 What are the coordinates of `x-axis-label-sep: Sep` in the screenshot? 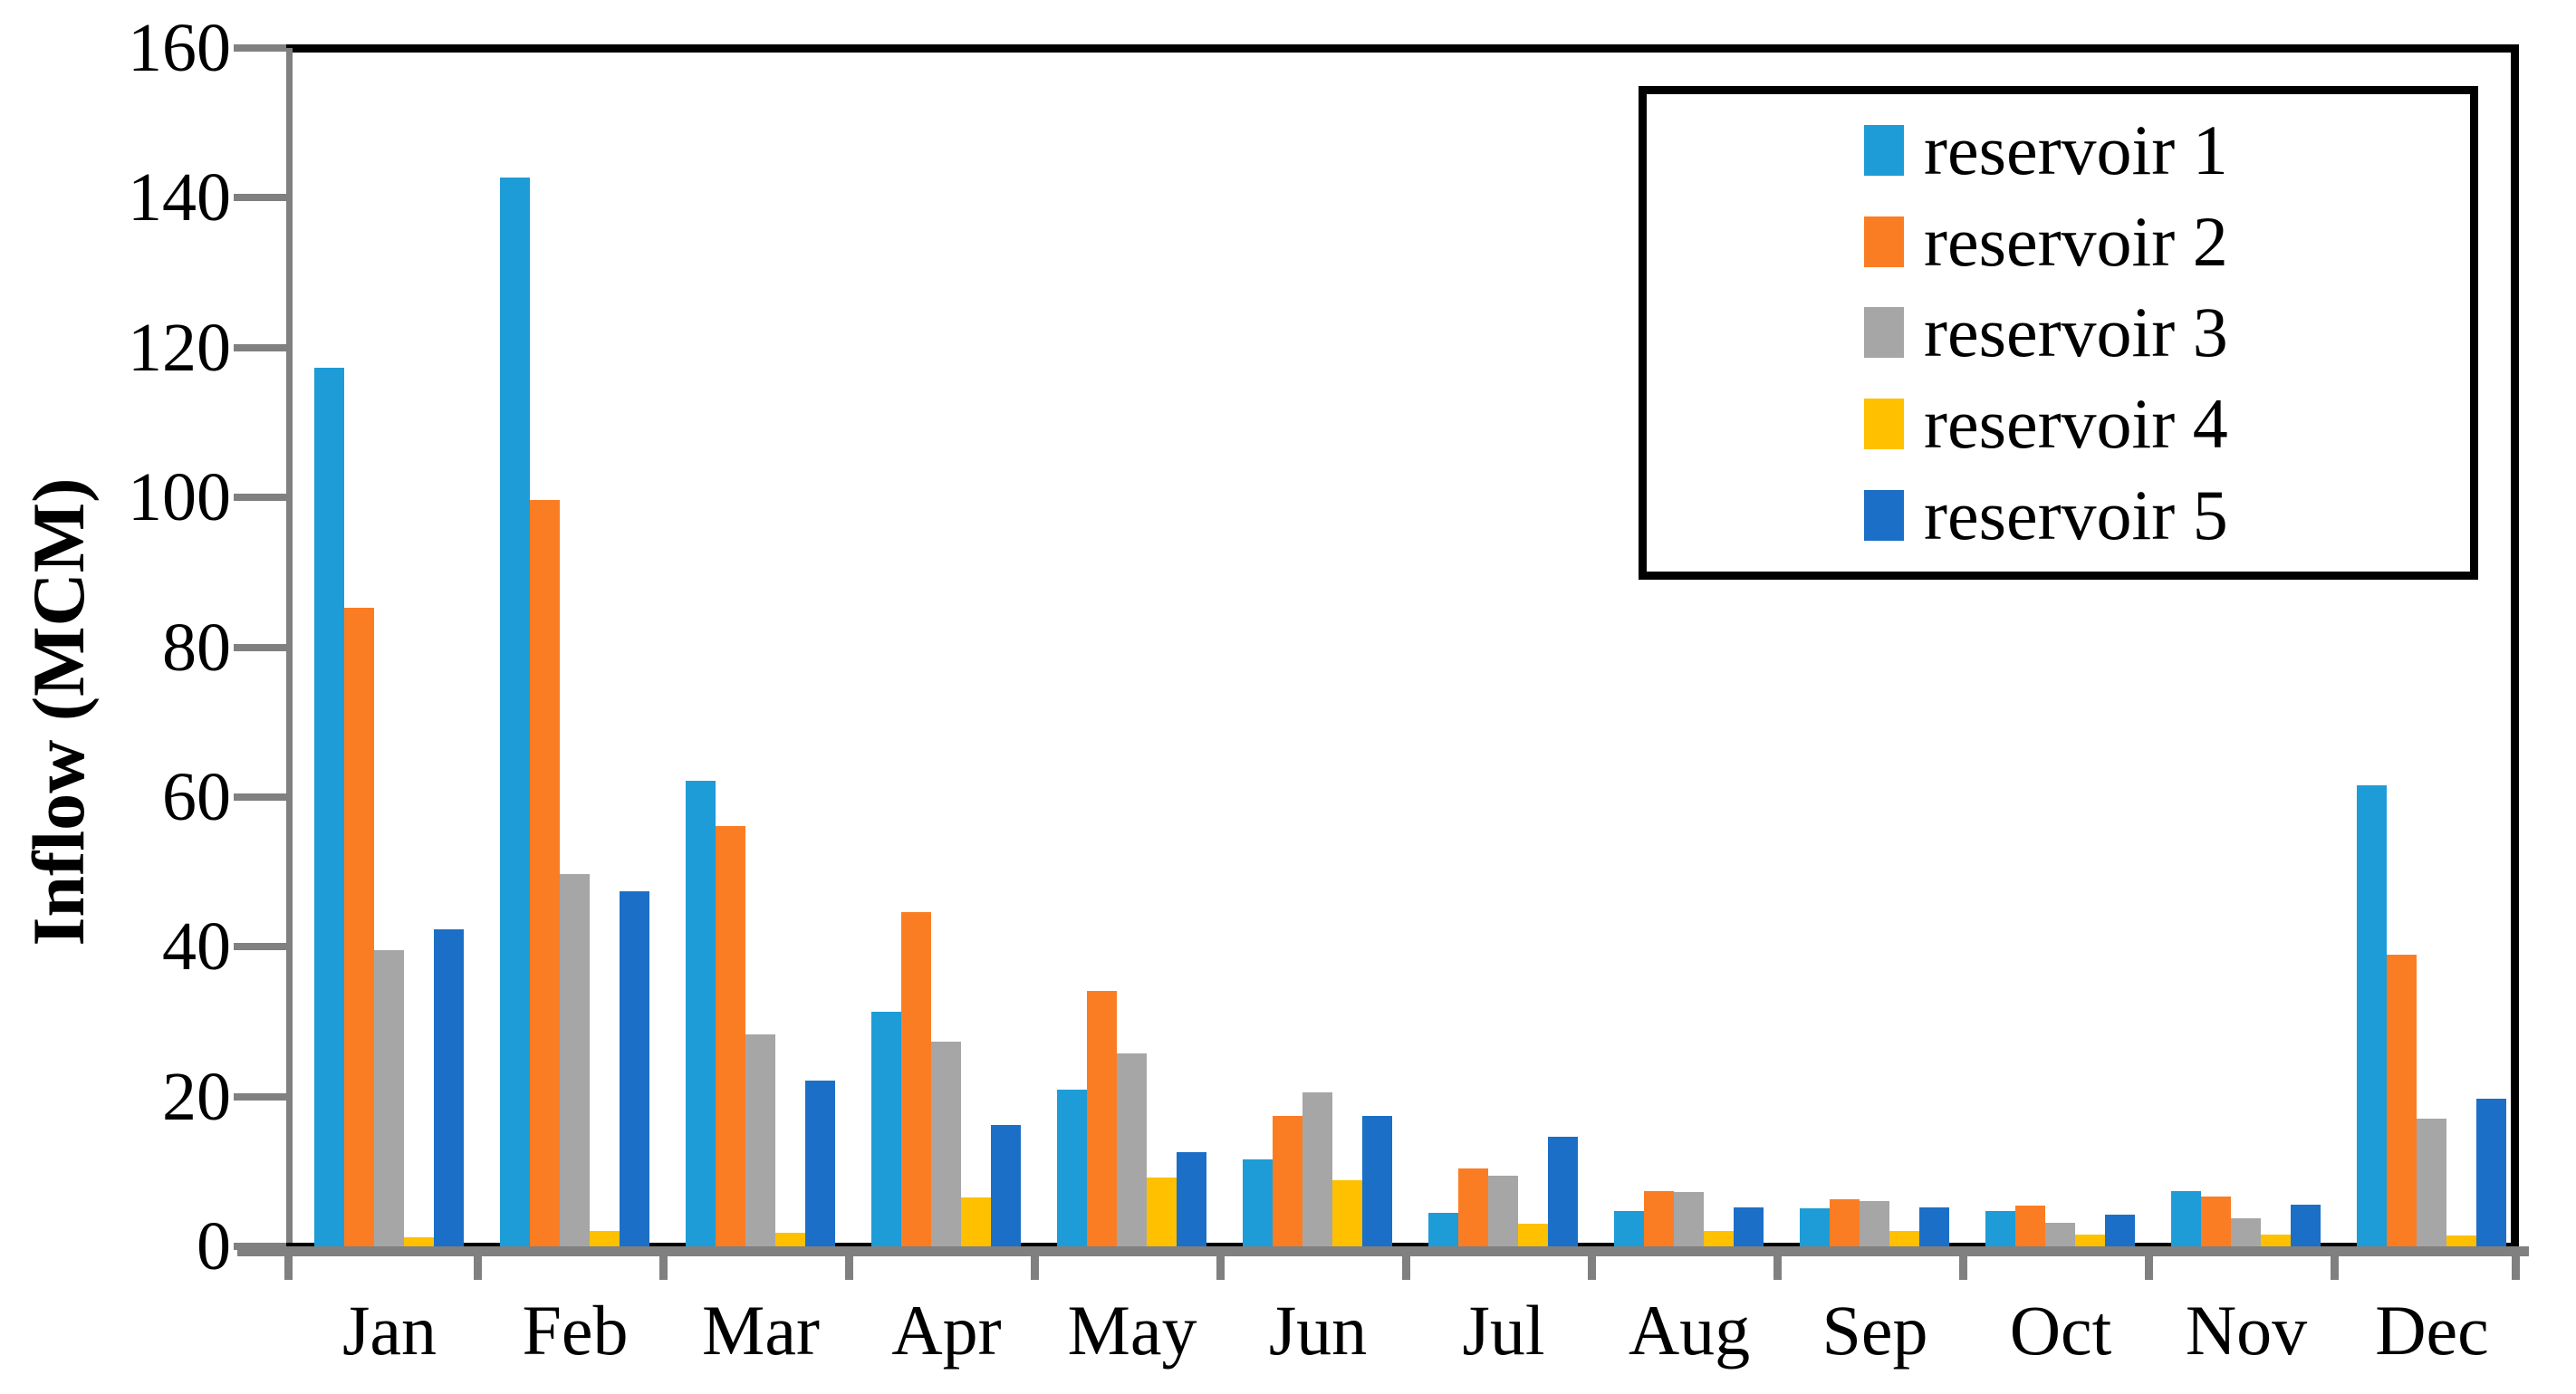 It's located at (1874, 1330).